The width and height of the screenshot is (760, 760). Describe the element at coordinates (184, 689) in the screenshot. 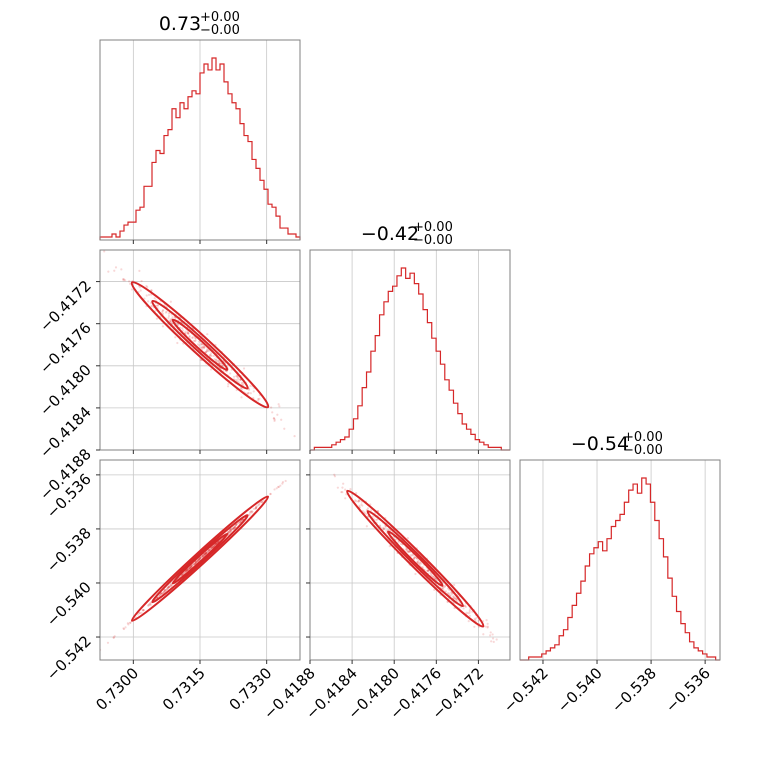

I see `xtick-label-col0-1: 0.7315` at that location.